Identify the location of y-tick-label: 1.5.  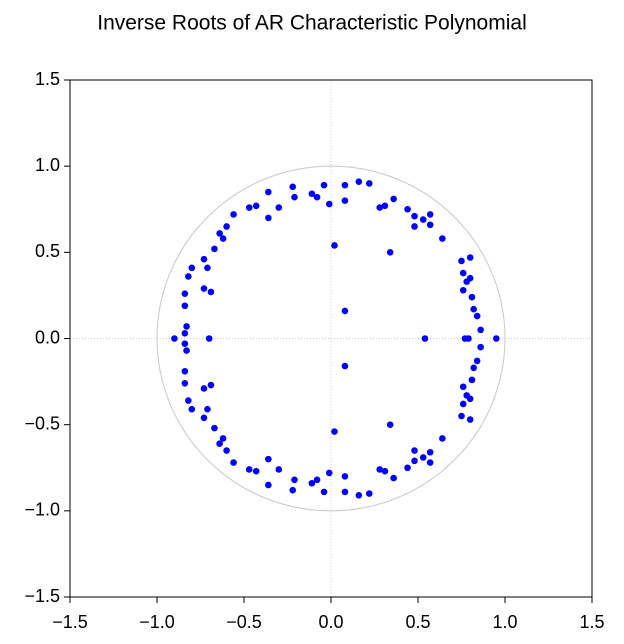
(47, 79).